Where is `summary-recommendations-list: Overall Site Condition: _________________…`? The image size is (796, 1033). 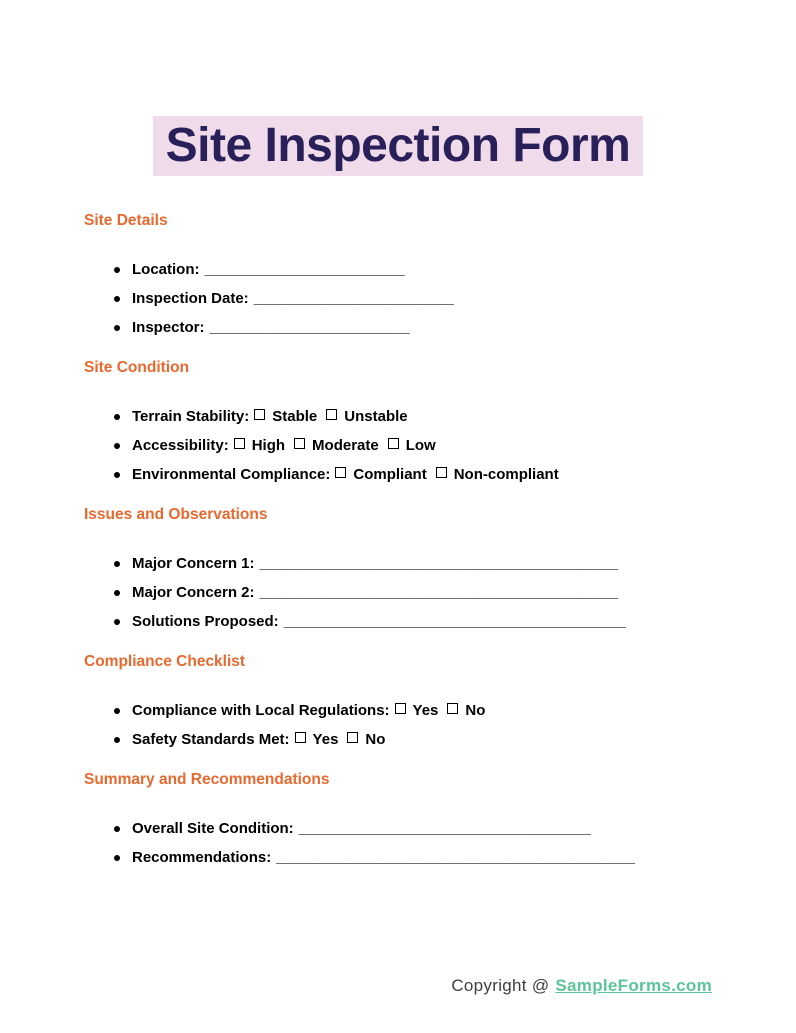
summary-recommendations-list: Overall Site Condition: _________________… is located at coordinates (410, 843).